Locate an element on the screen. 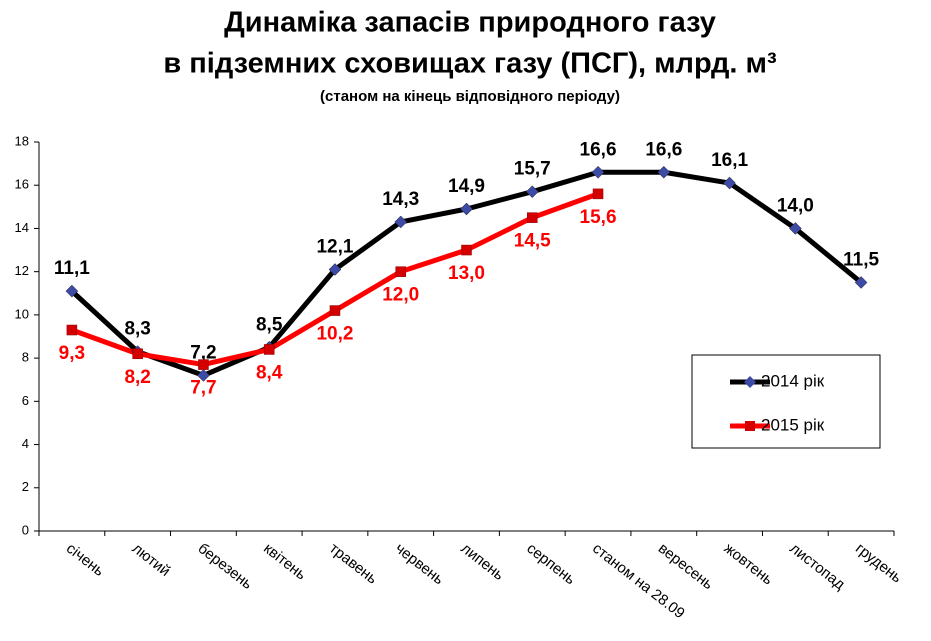 This screenshot has height=641, width=931. x-tick-label: квітень is located at coordinates (284, 562).